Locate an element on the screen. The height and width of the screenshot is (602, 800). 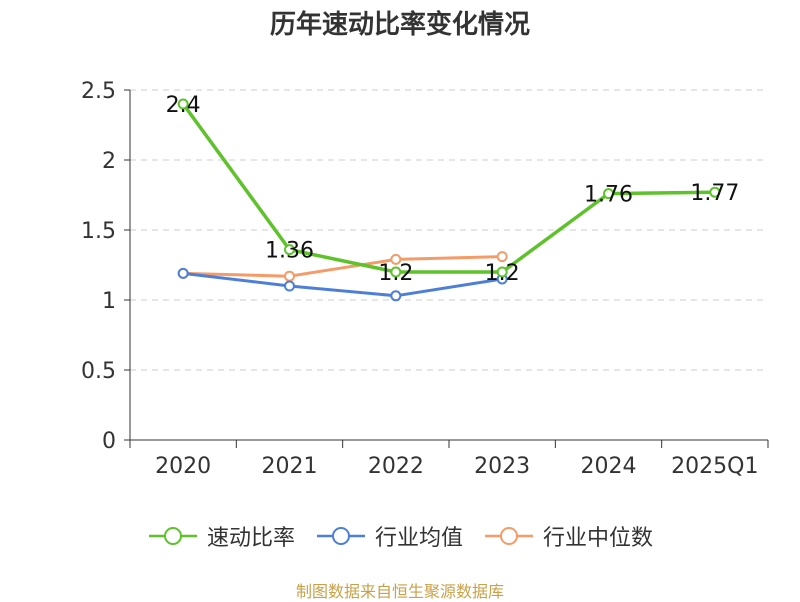
x-tick-label: 2021 is located at coordinates (290, 466).